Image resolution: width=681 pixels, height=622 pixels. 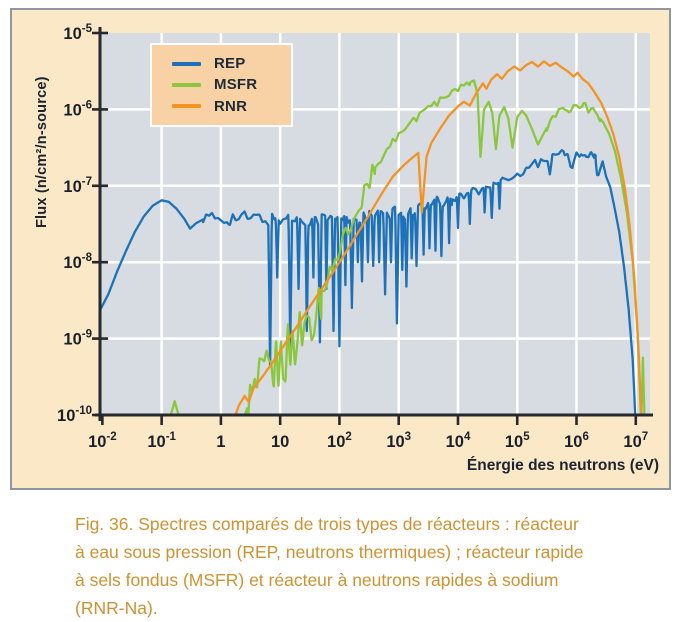 What do you see at coordinates (458, 441) in the screenshot?
I see `x-tick-label: 10⁴` at bounding box center [458, 441].